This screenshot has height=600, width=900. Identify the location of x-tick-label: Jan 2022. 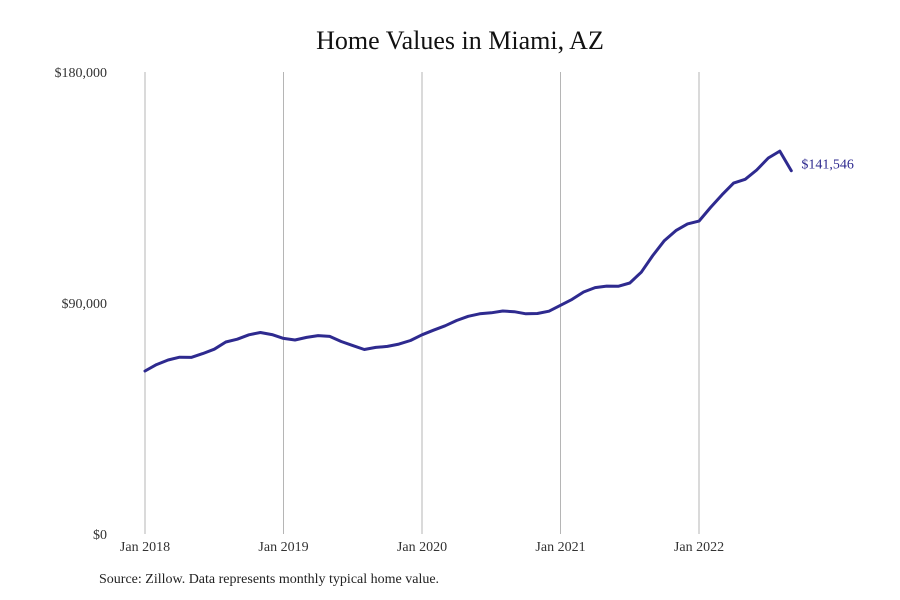
(699, 547).